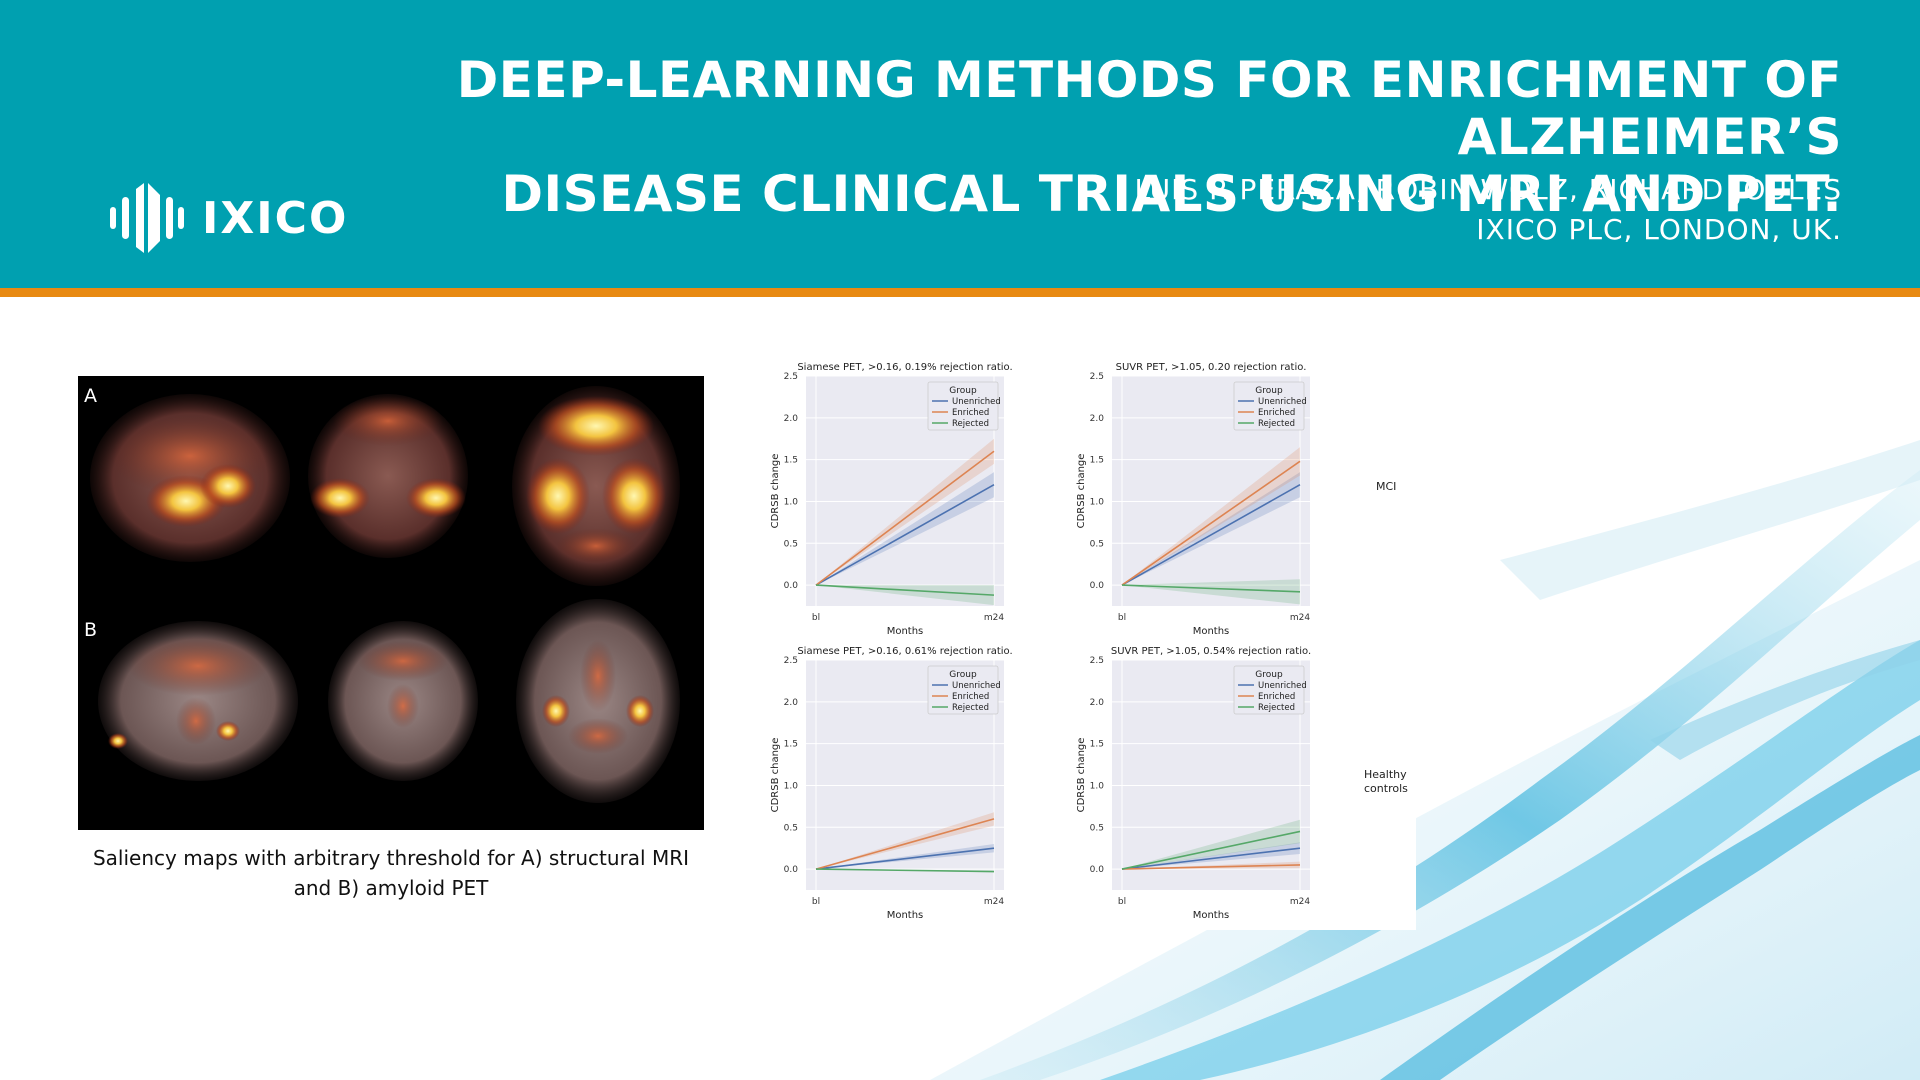 Image resolution: width=1920 pixels, height=1080 pixels. Describe the element at coordinates (1386, 781) in the screenshot. I see `row-label-healthy-controls: Healthy controls` at that location.